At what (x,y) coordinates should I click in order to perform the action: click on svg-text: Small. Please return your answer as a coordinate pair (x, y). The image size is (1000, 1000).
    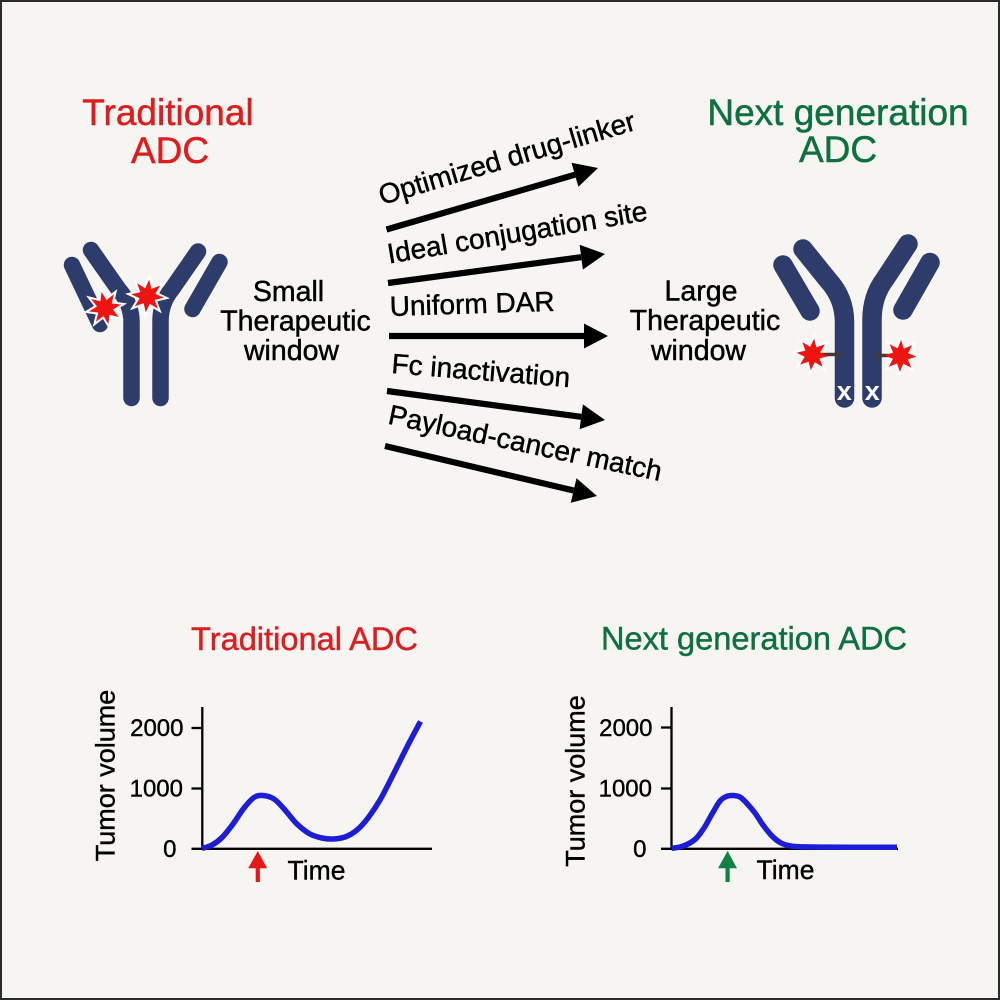
    Looking at the image, I should click on (288, 292).